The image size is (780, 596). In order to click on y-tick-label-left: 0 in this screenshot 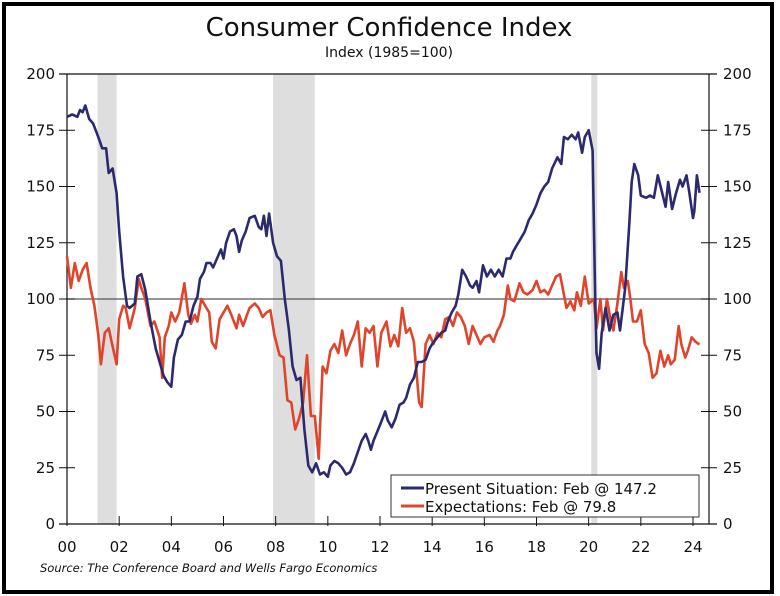, I will do `click(50, 524)`.